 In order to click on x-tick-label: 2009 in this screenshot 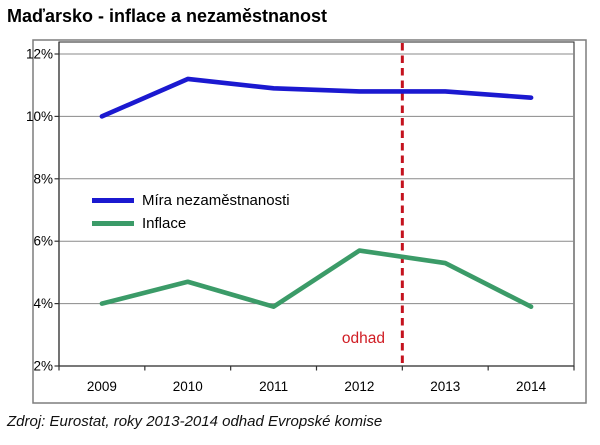, I will do `click(102, 386)`.